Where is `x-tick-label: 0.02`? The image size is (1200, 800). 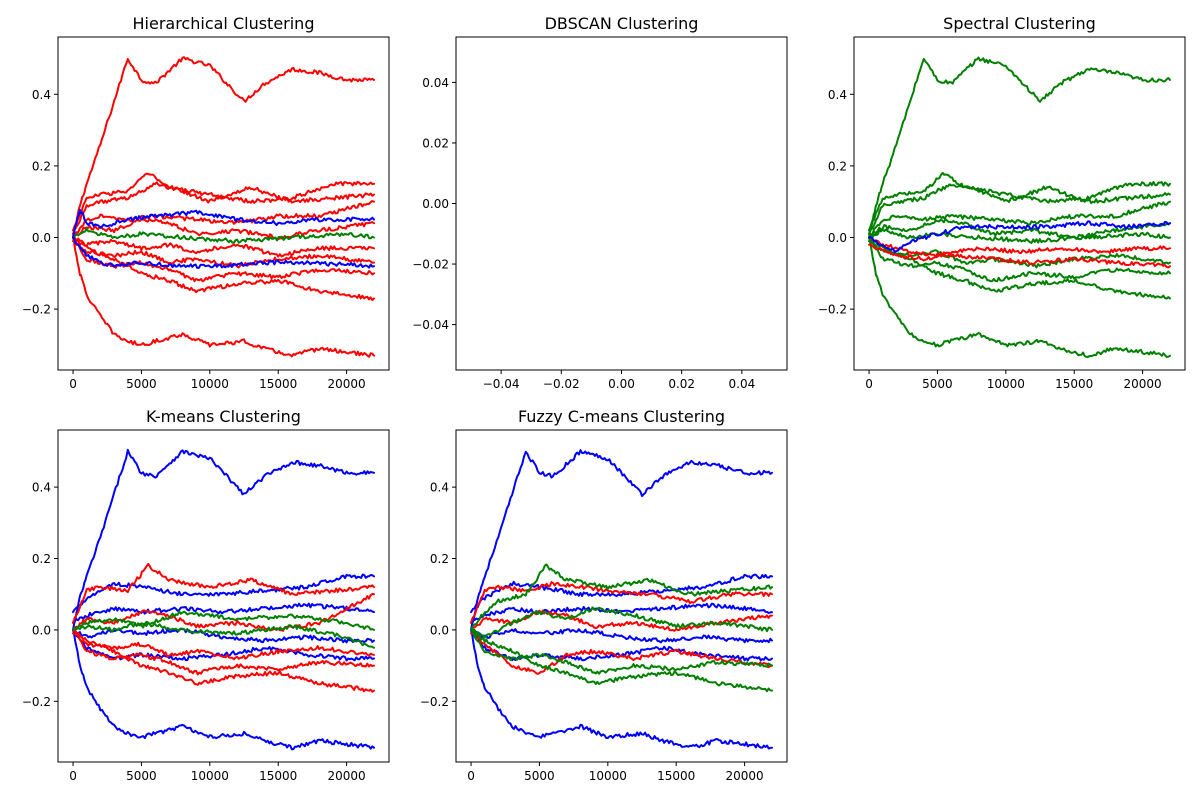
x-tick-label: 0.02 is located at coordinates (681, 384).